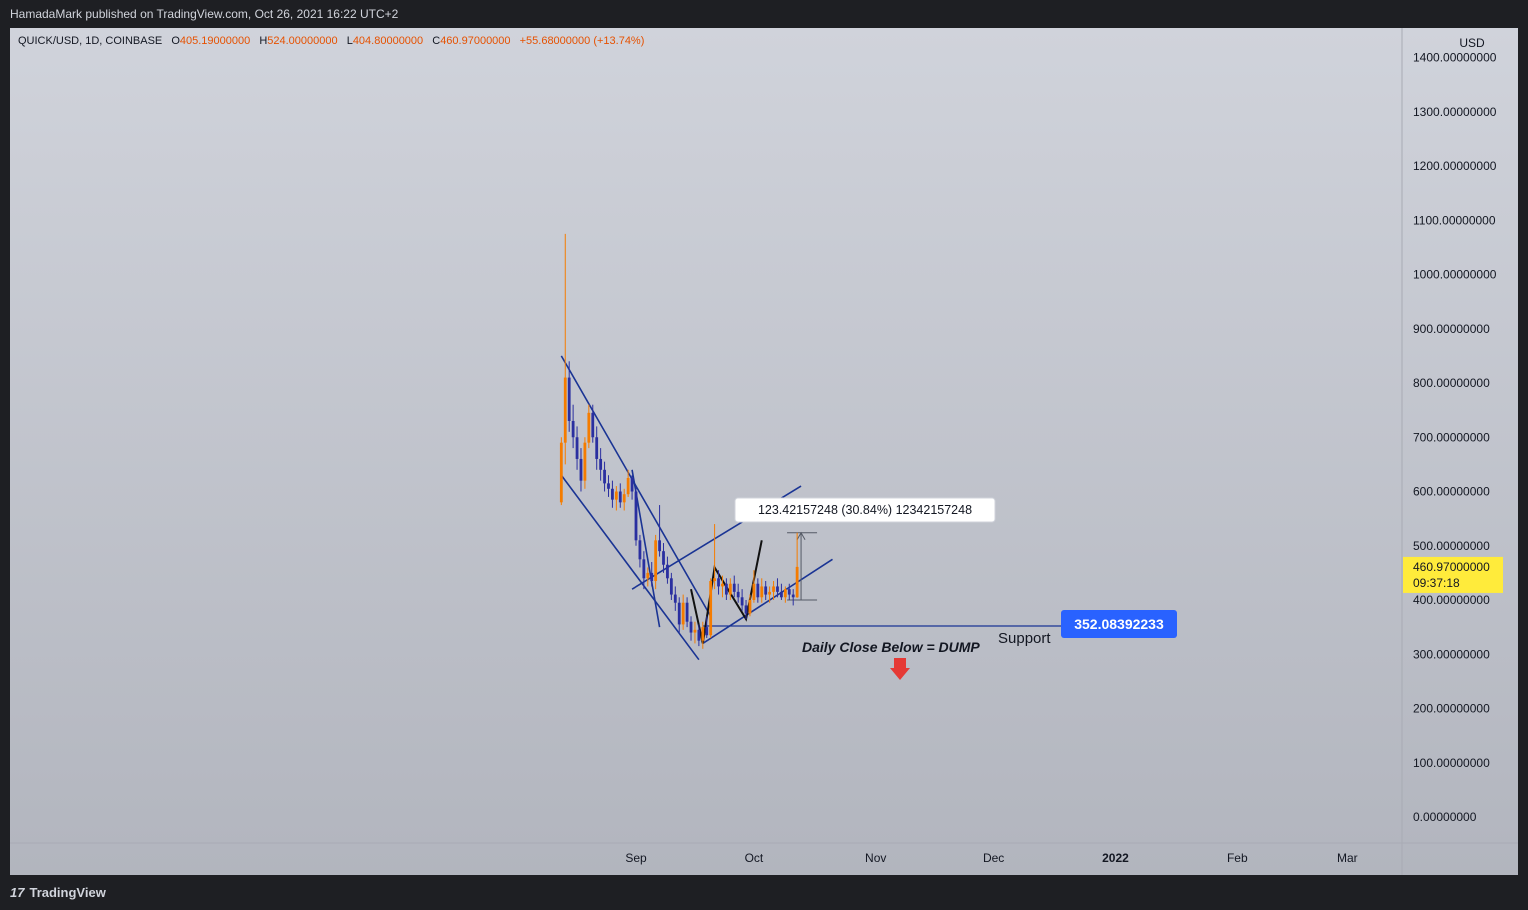  Describe the element at coordinates (1347, 858) in the screenshot. I see `time-tick-label: Mar` at that location.